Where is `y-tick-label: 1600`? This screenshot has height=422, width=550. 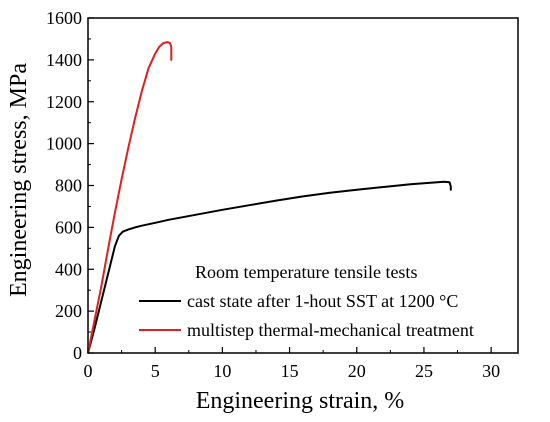
y-tick-label: 1600 is located at coordinates (64, 18).